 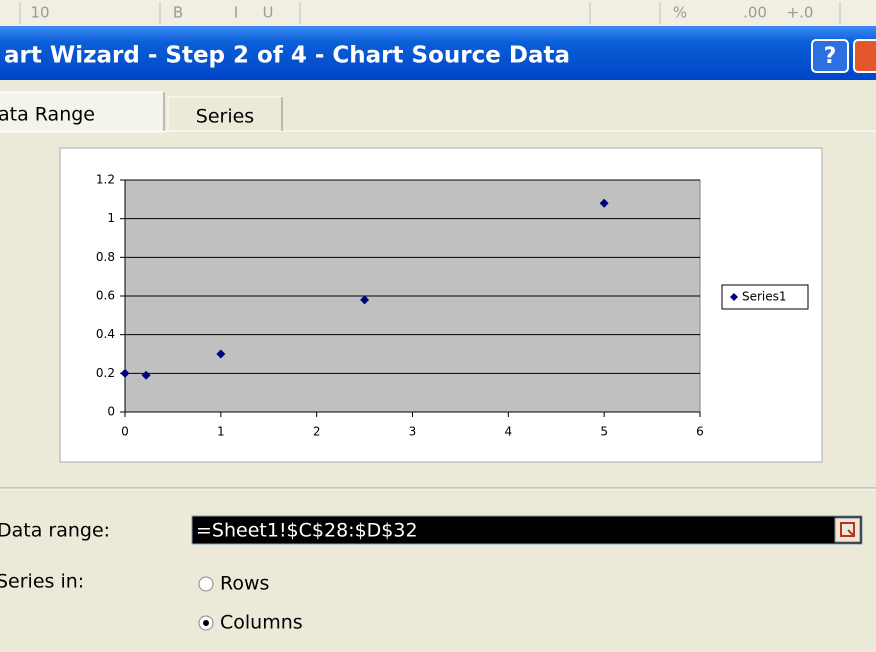 What do you see at coordinates (764, 297) in the screenshot?
I see `legend-label: Series1` at bounding box center [764, 297].